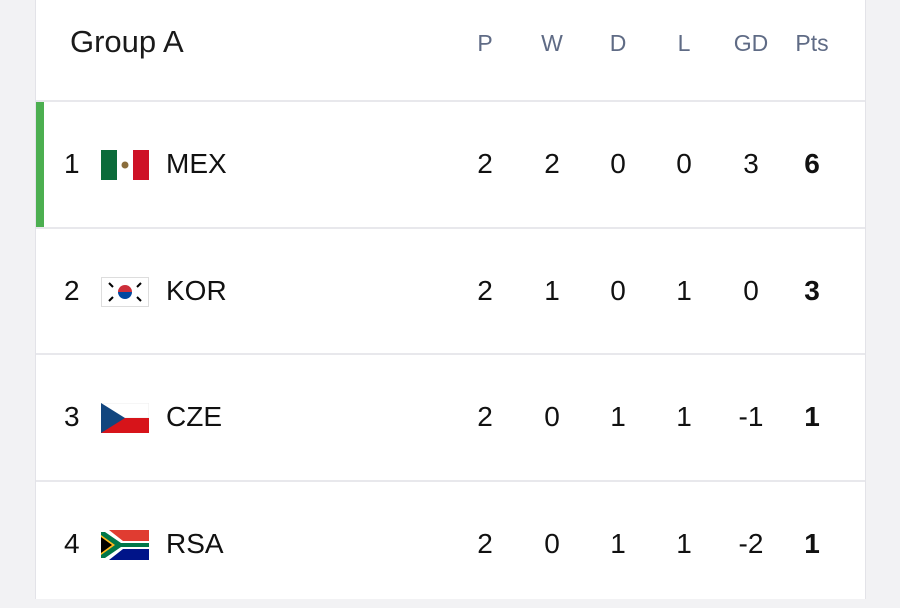 The image size is (900, 608). I want to click on column-header: Pts, so click(812, 43).